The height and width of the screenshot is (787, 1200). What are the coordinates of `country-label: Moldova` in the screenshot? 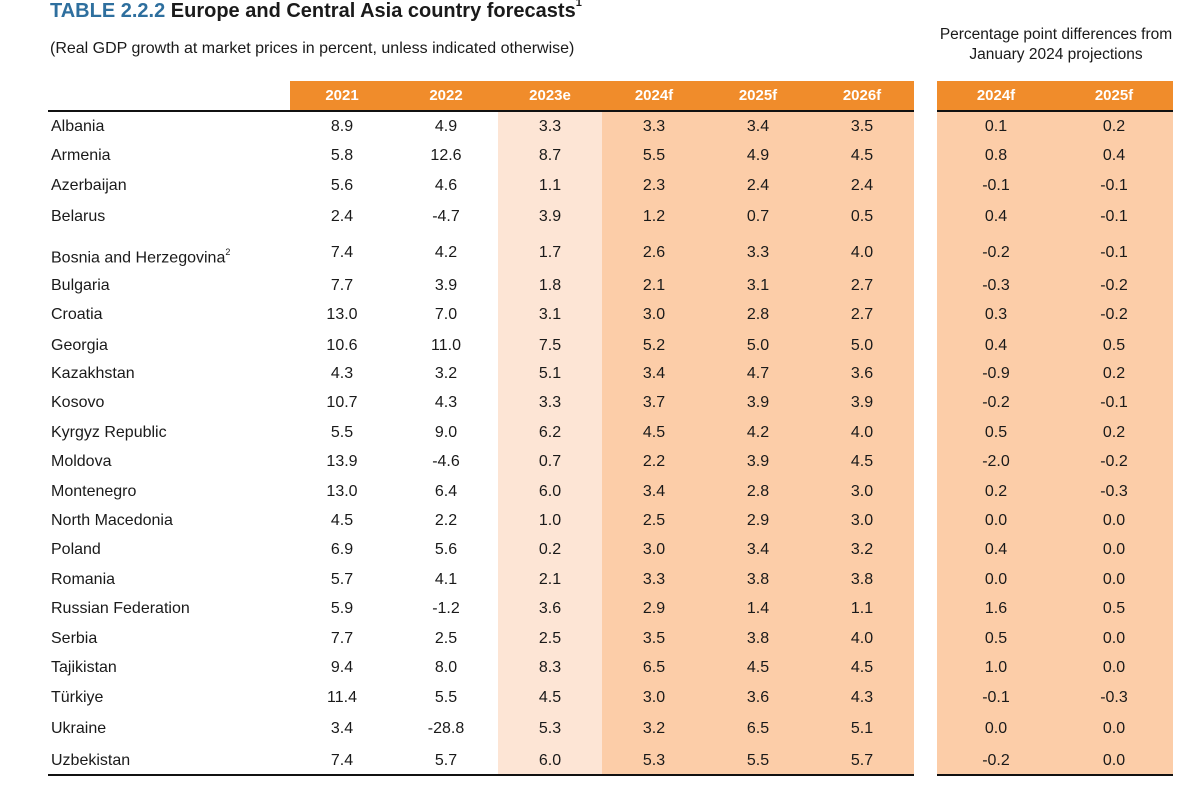 It's located at (81, 461).